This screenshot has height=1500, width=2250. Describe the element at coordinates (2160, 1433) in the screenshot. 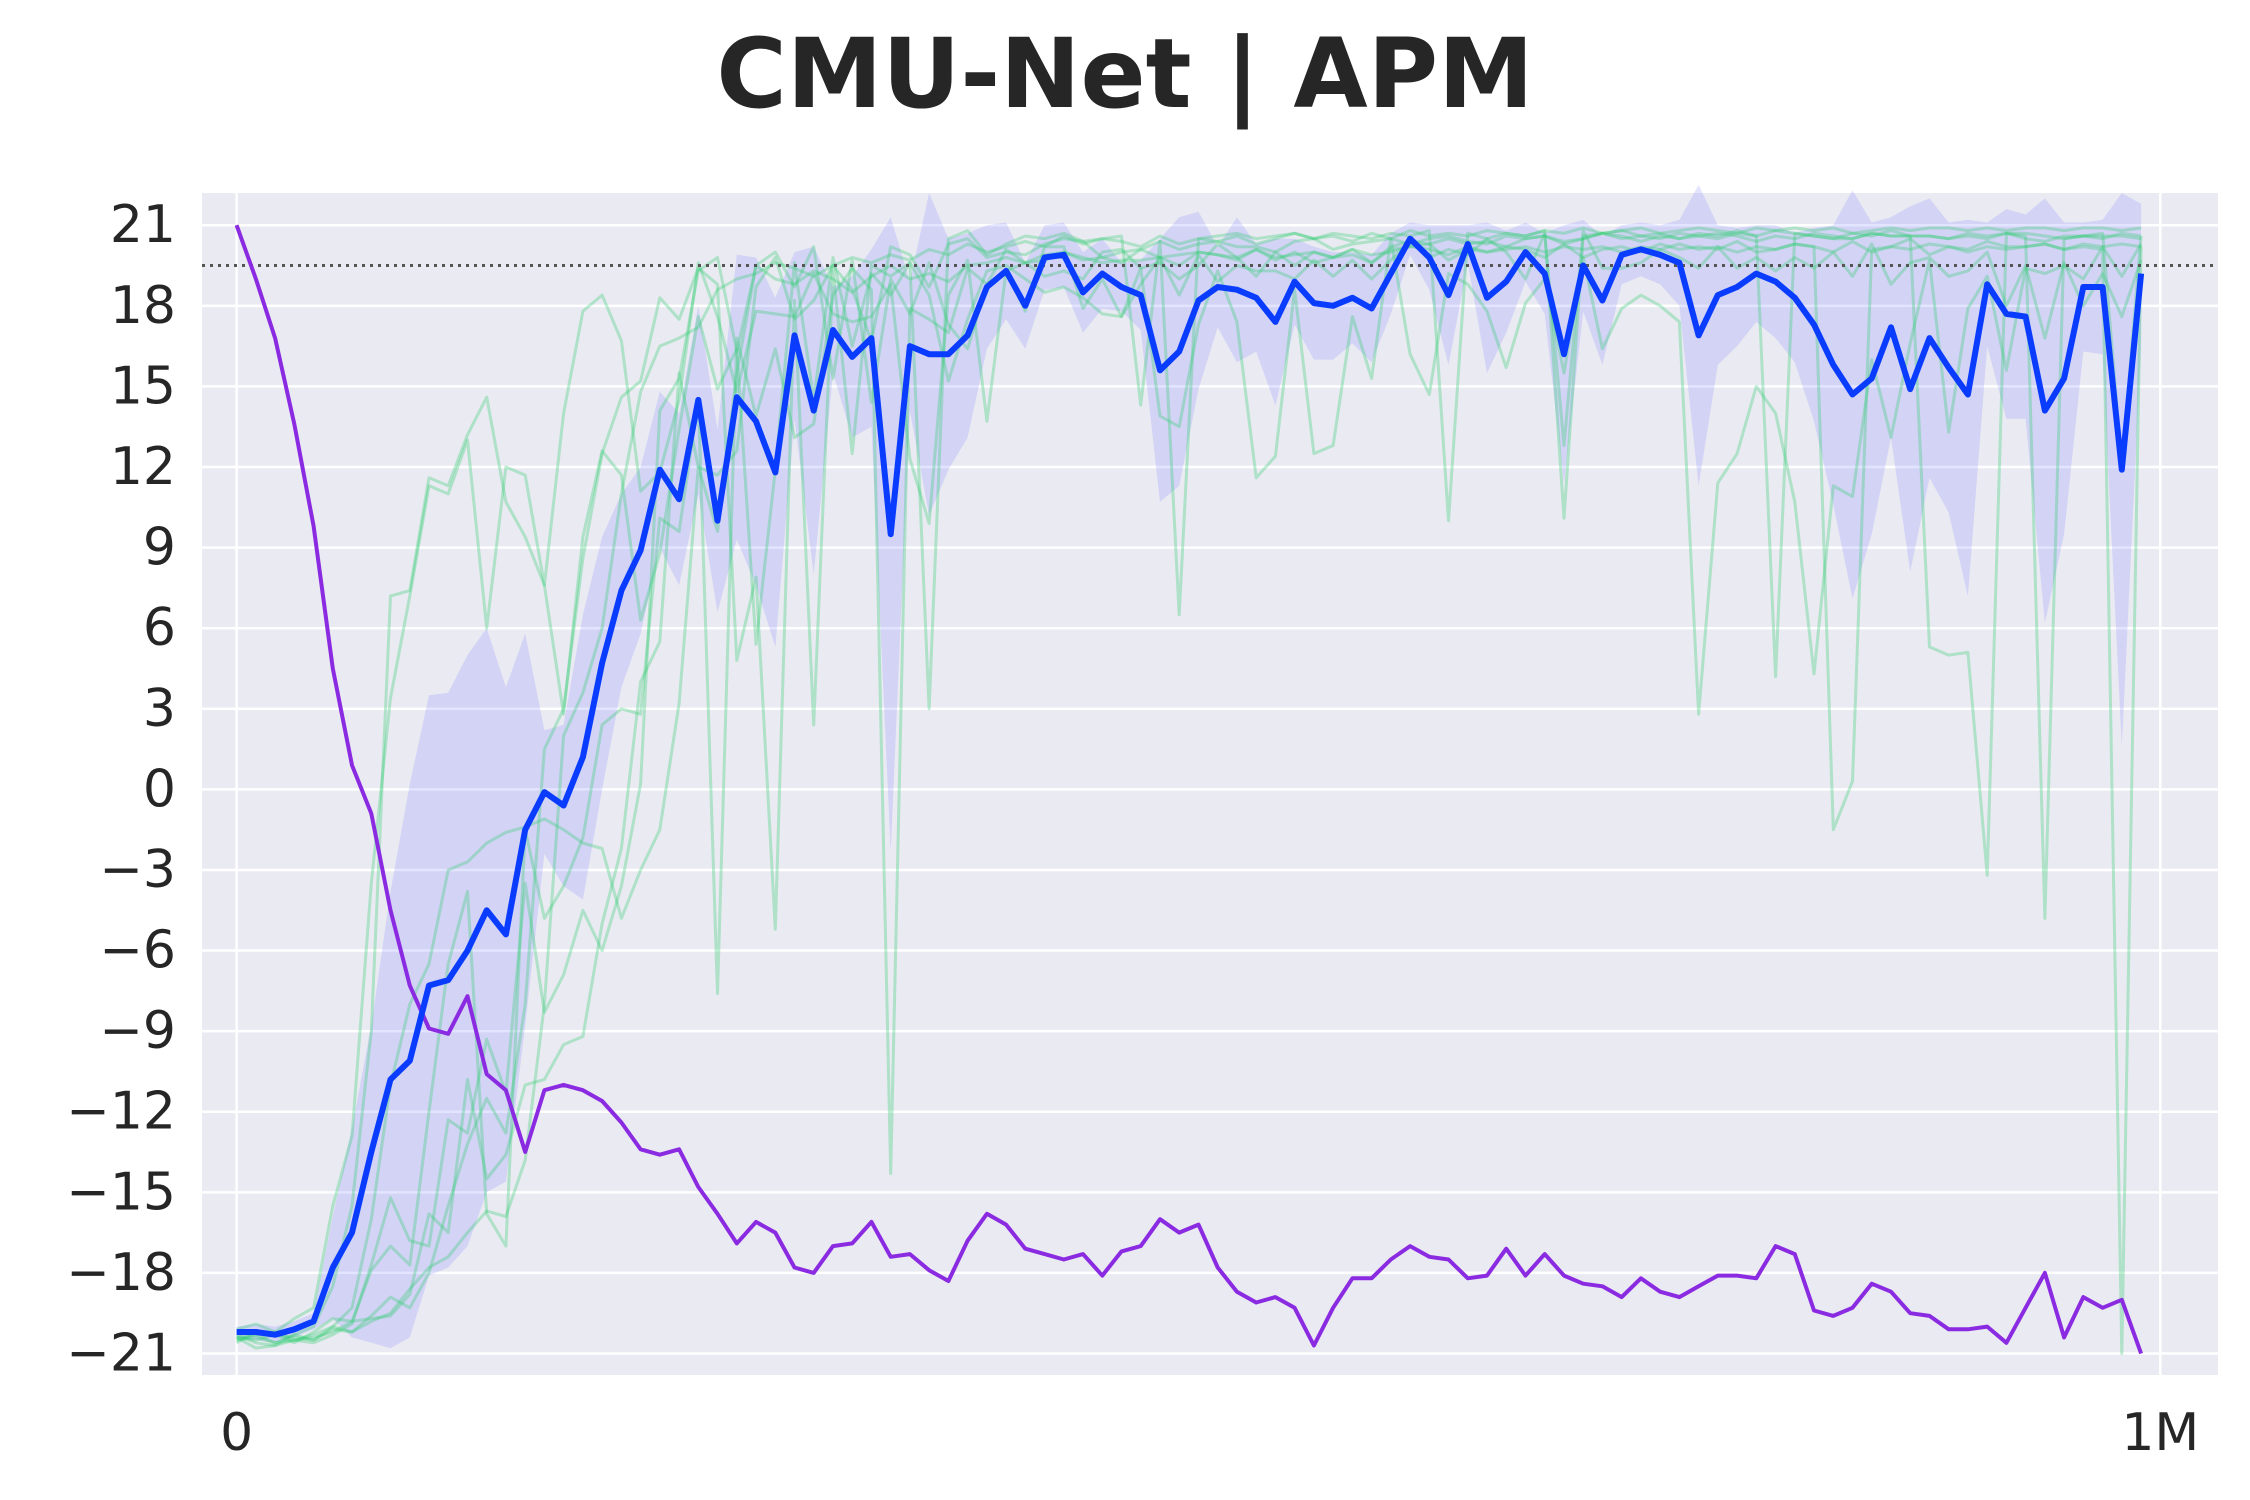

I see `x-tick-label: 1M` at that location.